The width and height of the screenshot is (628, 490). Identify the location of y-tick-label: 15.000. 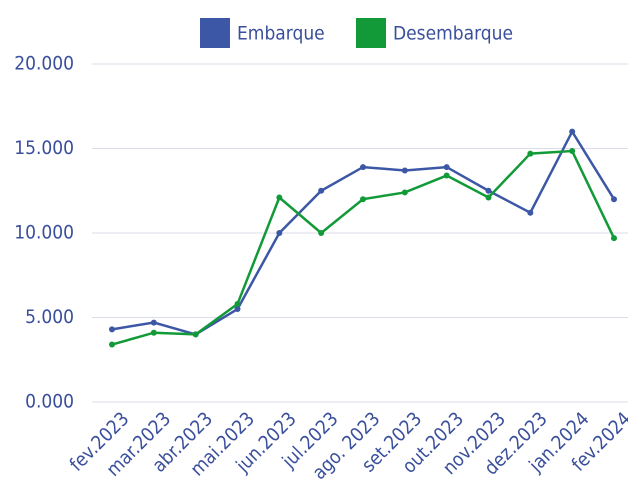
(44, 148).